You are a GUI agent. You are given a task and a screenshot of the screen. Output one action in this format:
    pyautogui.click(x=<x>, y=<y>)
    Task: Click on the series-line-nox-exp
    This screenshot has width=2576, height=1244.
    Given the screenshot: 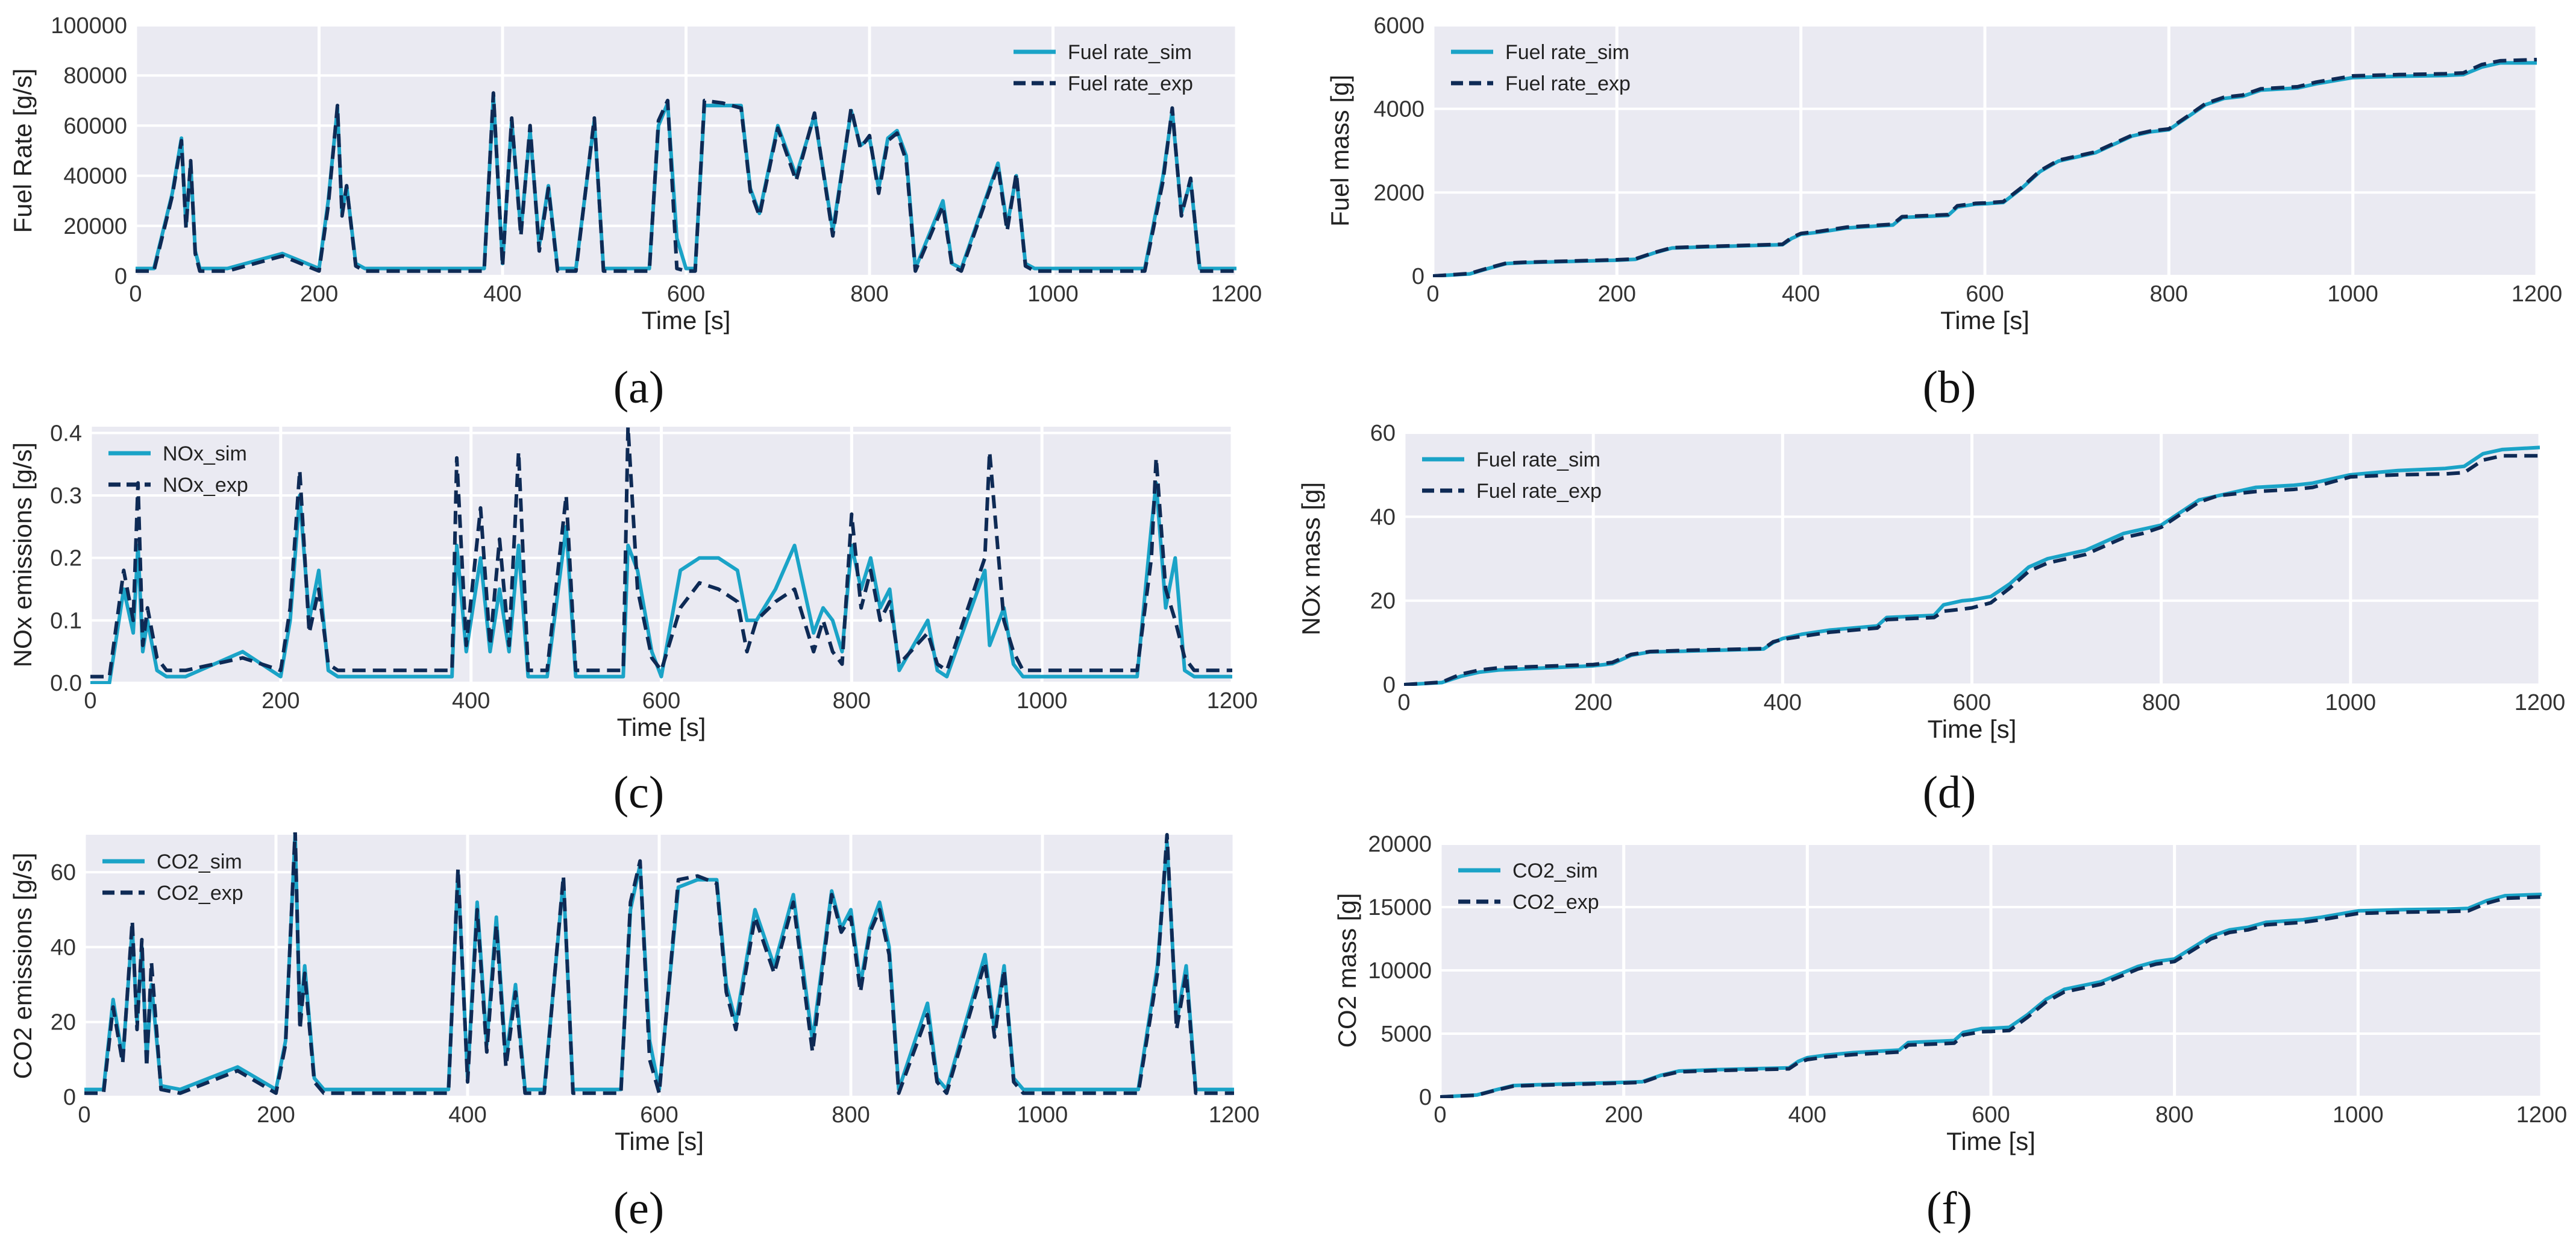 What is the action you would take?
    pyautogui.click(x=661, y=552)
    